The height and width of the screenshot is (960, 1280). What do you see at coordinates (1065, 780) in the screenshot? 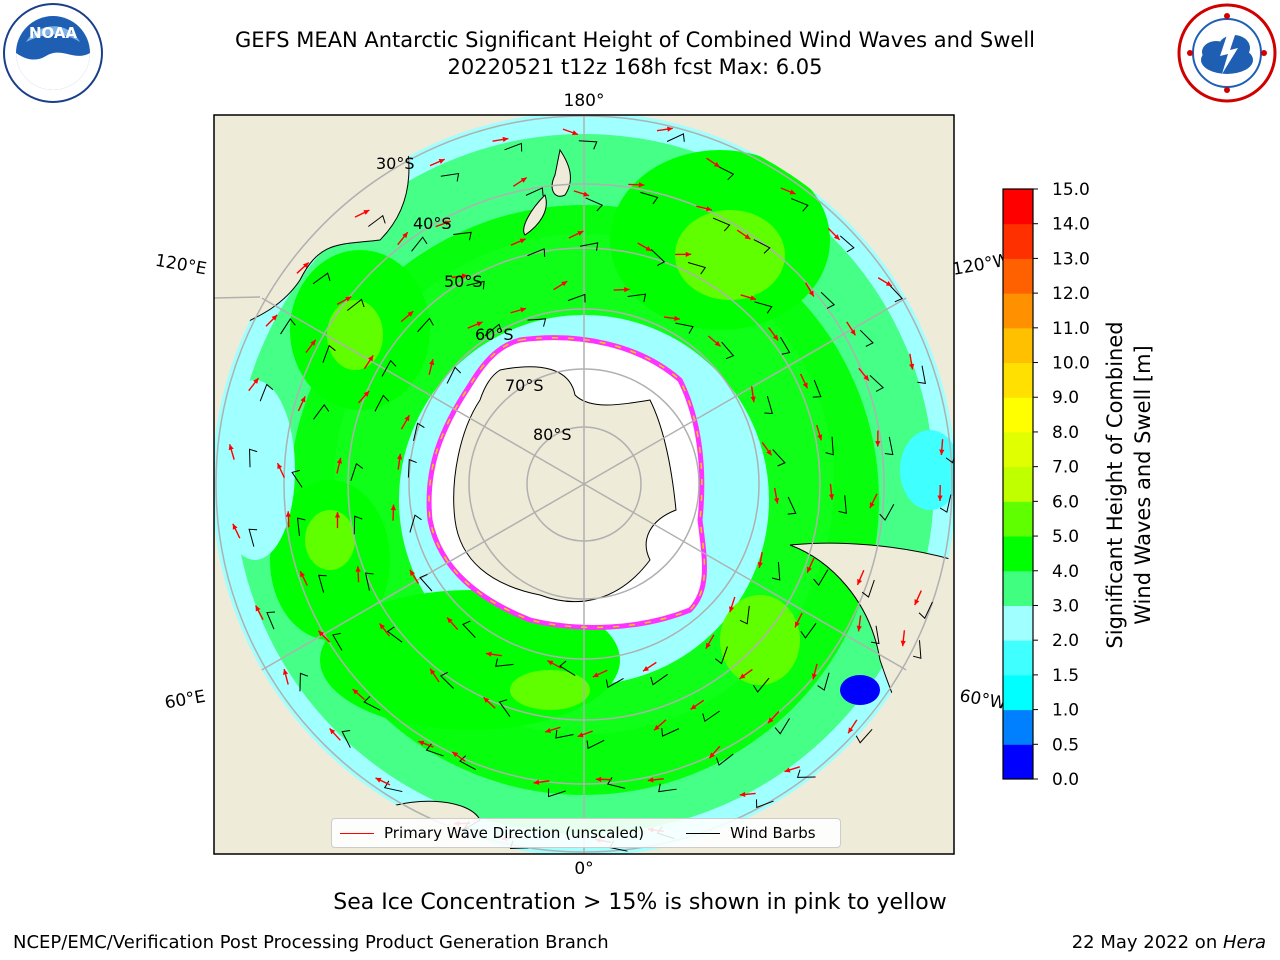
I see `colorbar-tick-label: 0.0` at bounding box center [1065, 780].